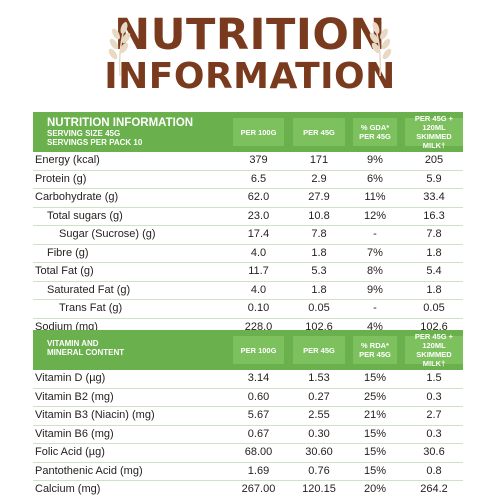 The image size is (500, 500). Describe the element at coordinates (248, 328) in the screenshot. I see `table-row: Sodium (mg) 228.0 102.6 4% 102.6` at that location.